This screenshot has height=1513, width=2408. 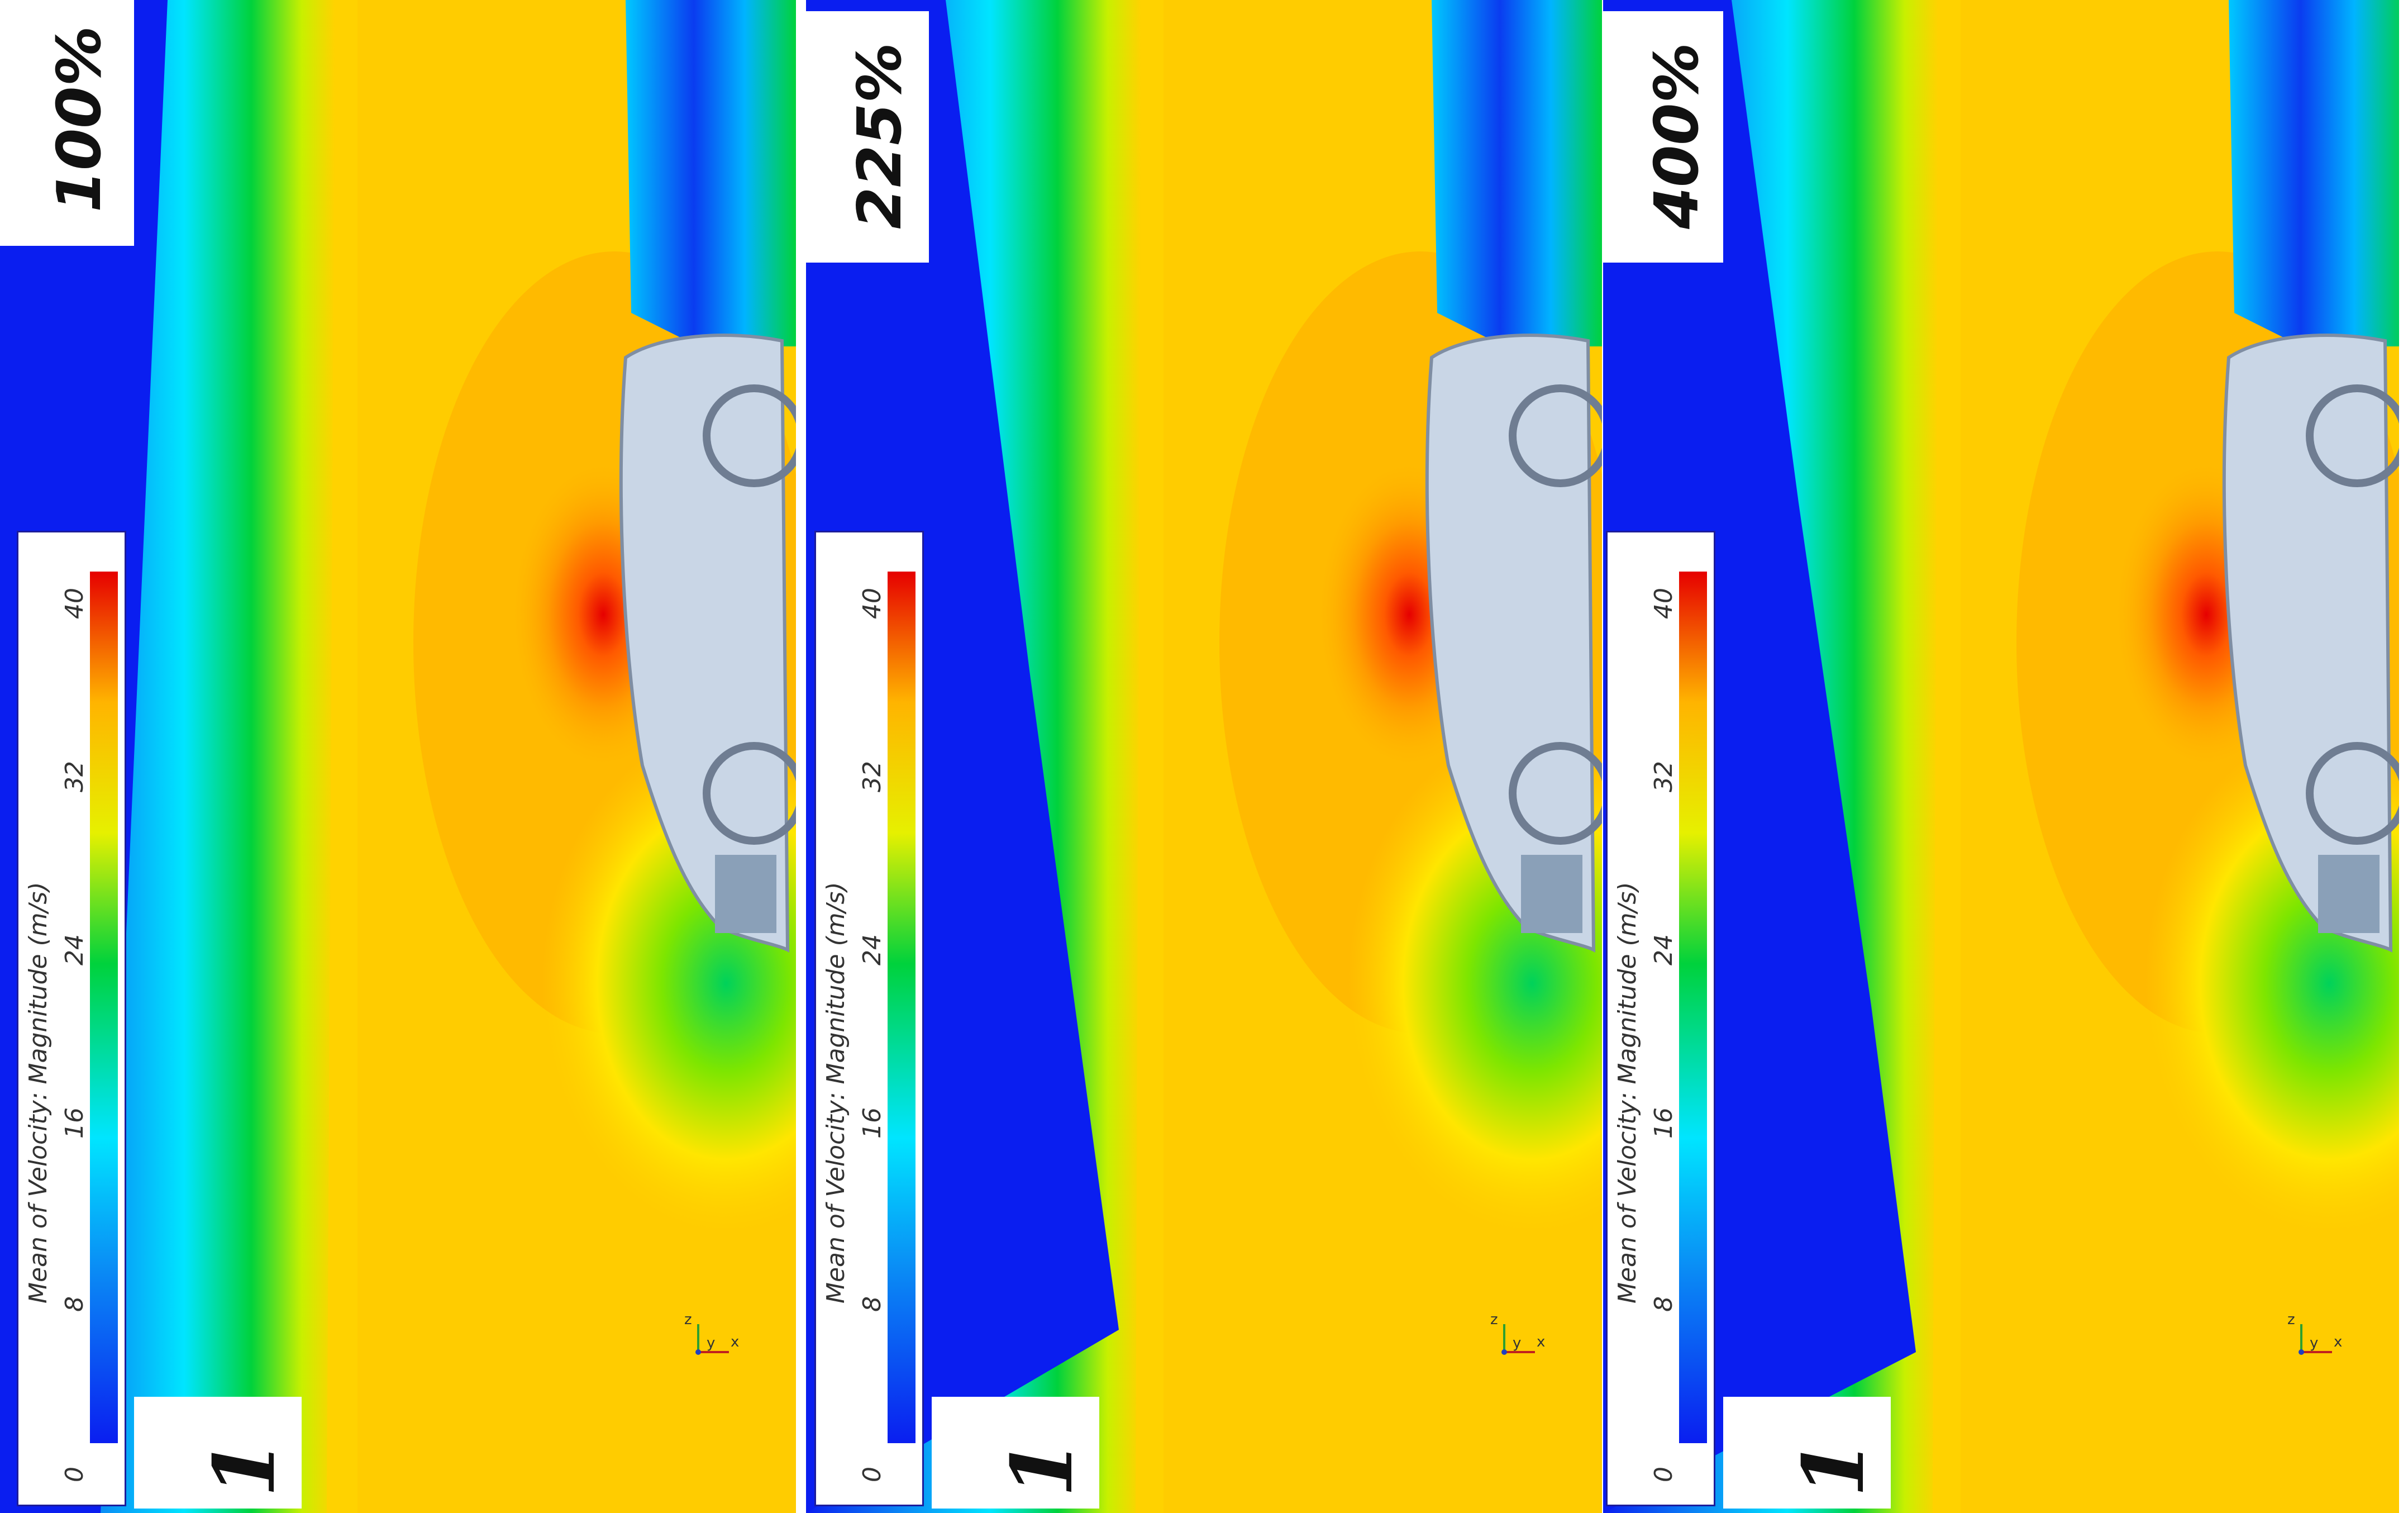 I want to click on percent-label: 225%, so click(x=880, y=136).